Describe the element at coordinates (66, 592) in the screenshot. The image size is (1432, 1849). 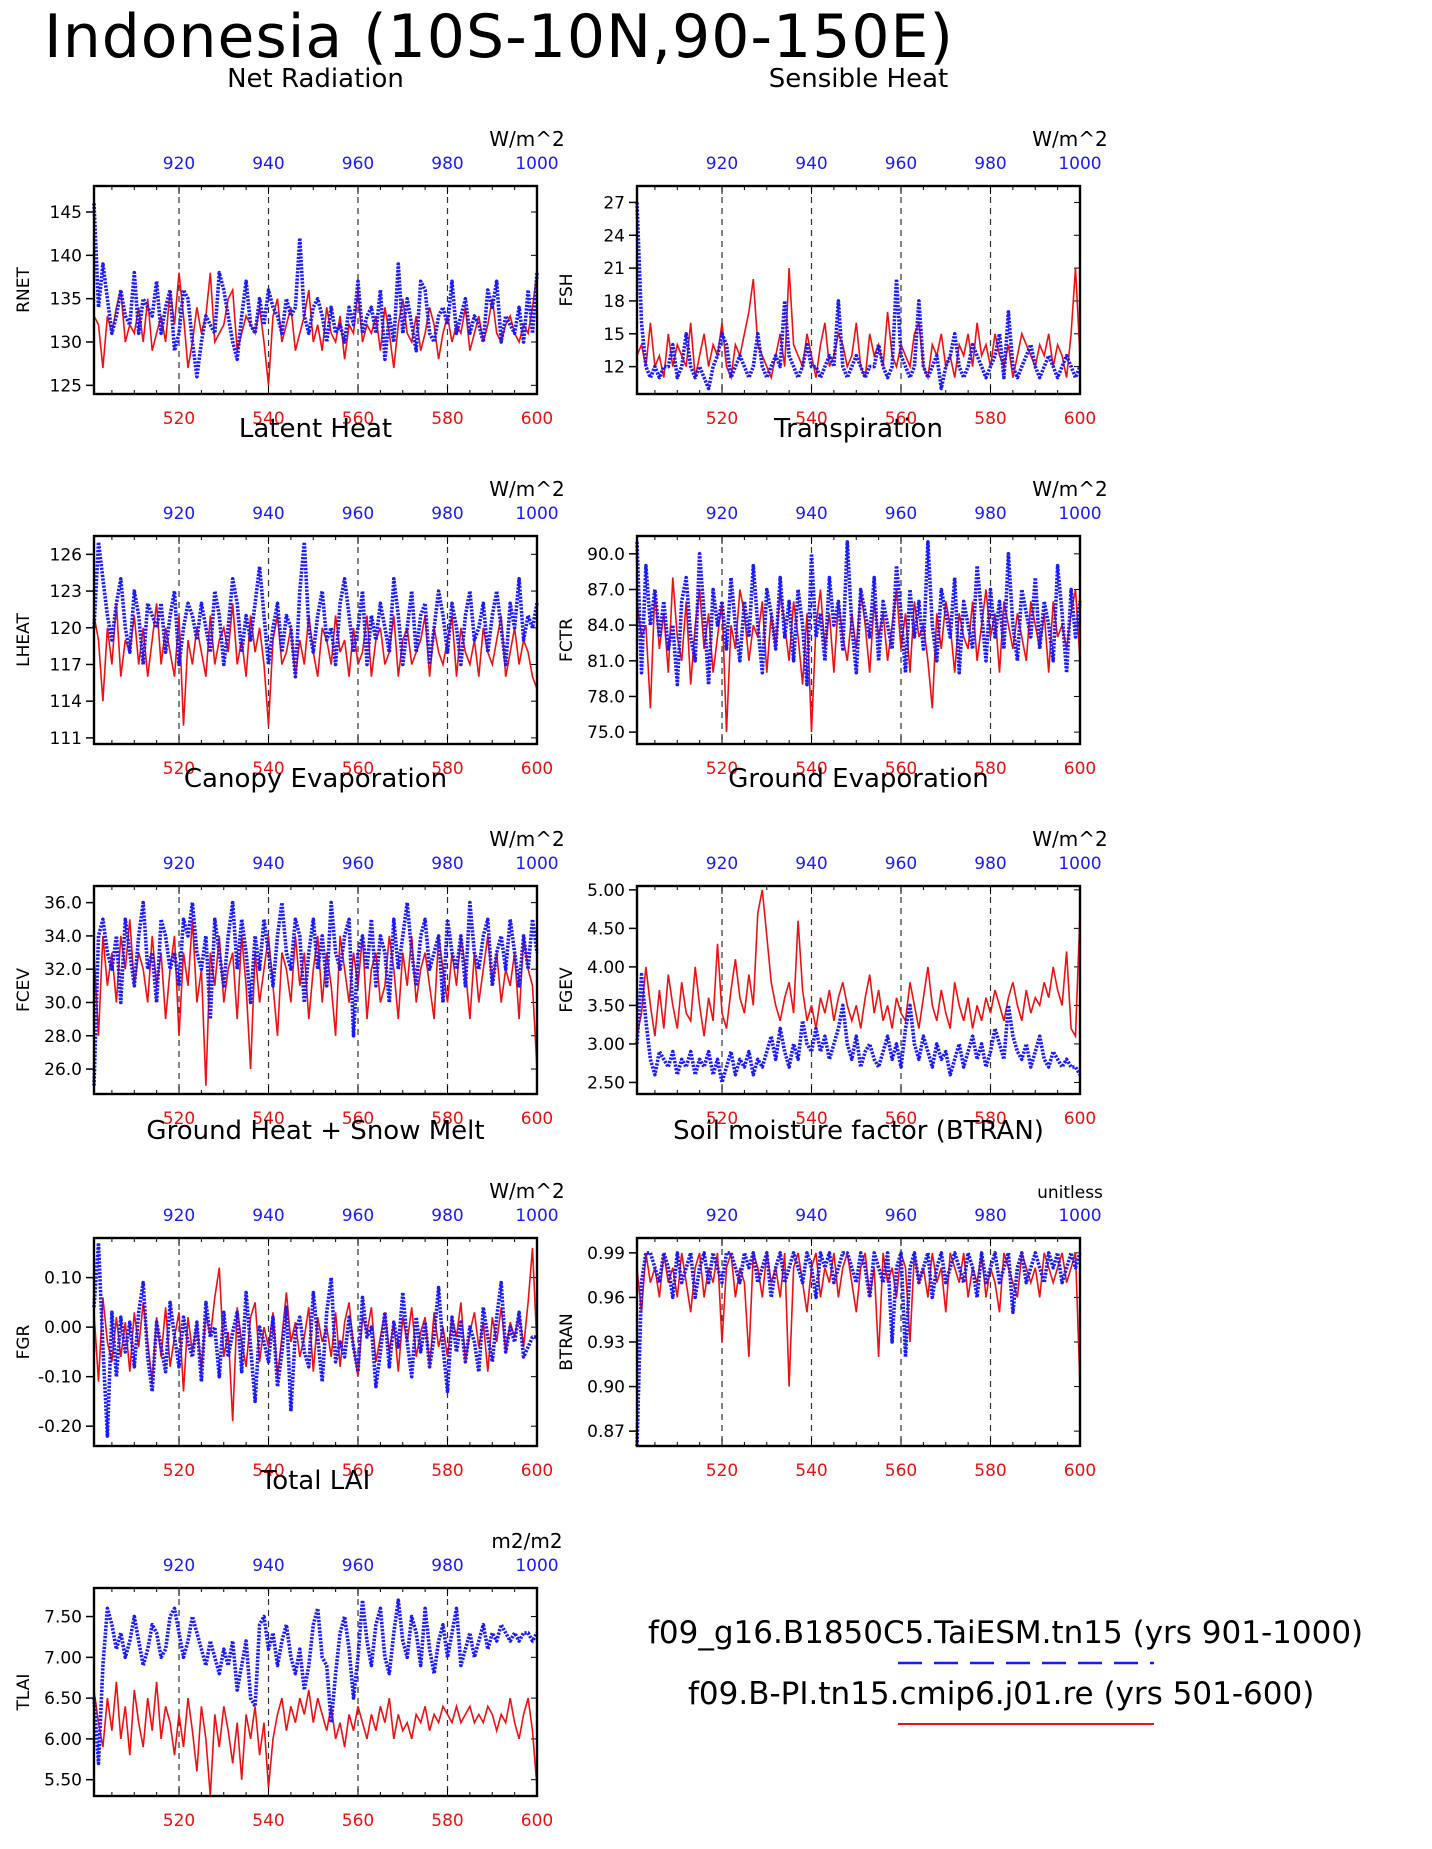
I see `y-tick-label: 123` at that location.